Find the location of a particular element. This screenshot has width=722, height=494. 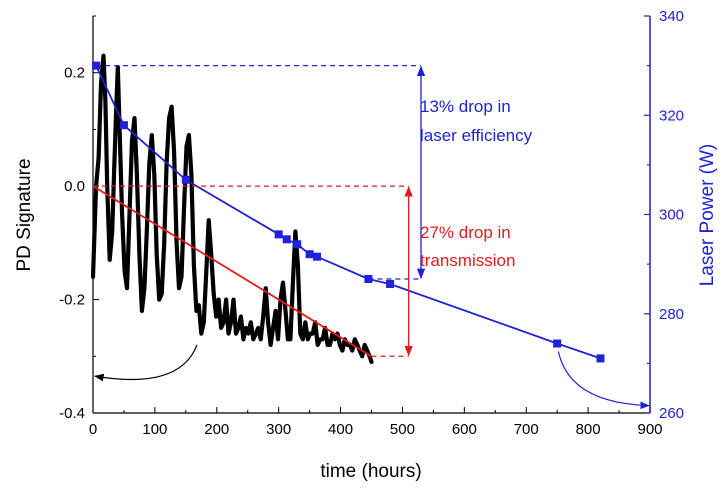

transmission-fit-line is located at coordinates (232, 271).